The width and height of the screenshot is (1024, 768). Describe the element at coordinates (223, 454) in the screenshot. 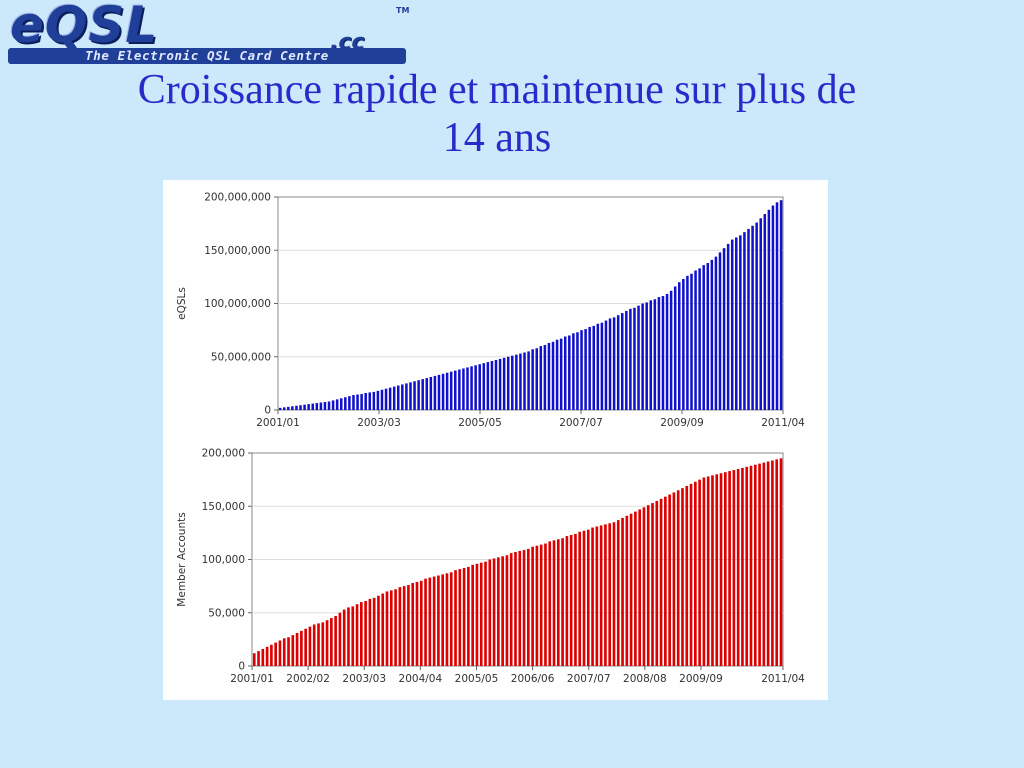

I see `members-y-tick-label: 200,000` at that location.